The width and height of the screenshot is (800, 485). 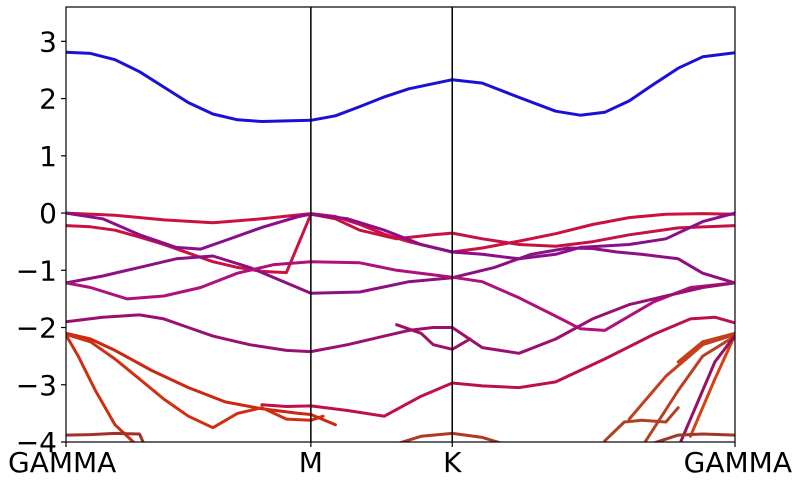 I want to click on y-tick-label: 0, so click(x=48, y=213).